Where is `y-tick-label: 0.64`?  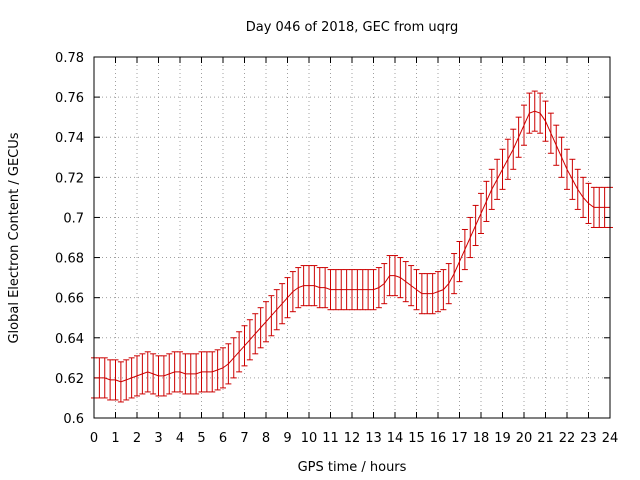
y-tick-label: 0.64 is located at coordinates (69, 339).